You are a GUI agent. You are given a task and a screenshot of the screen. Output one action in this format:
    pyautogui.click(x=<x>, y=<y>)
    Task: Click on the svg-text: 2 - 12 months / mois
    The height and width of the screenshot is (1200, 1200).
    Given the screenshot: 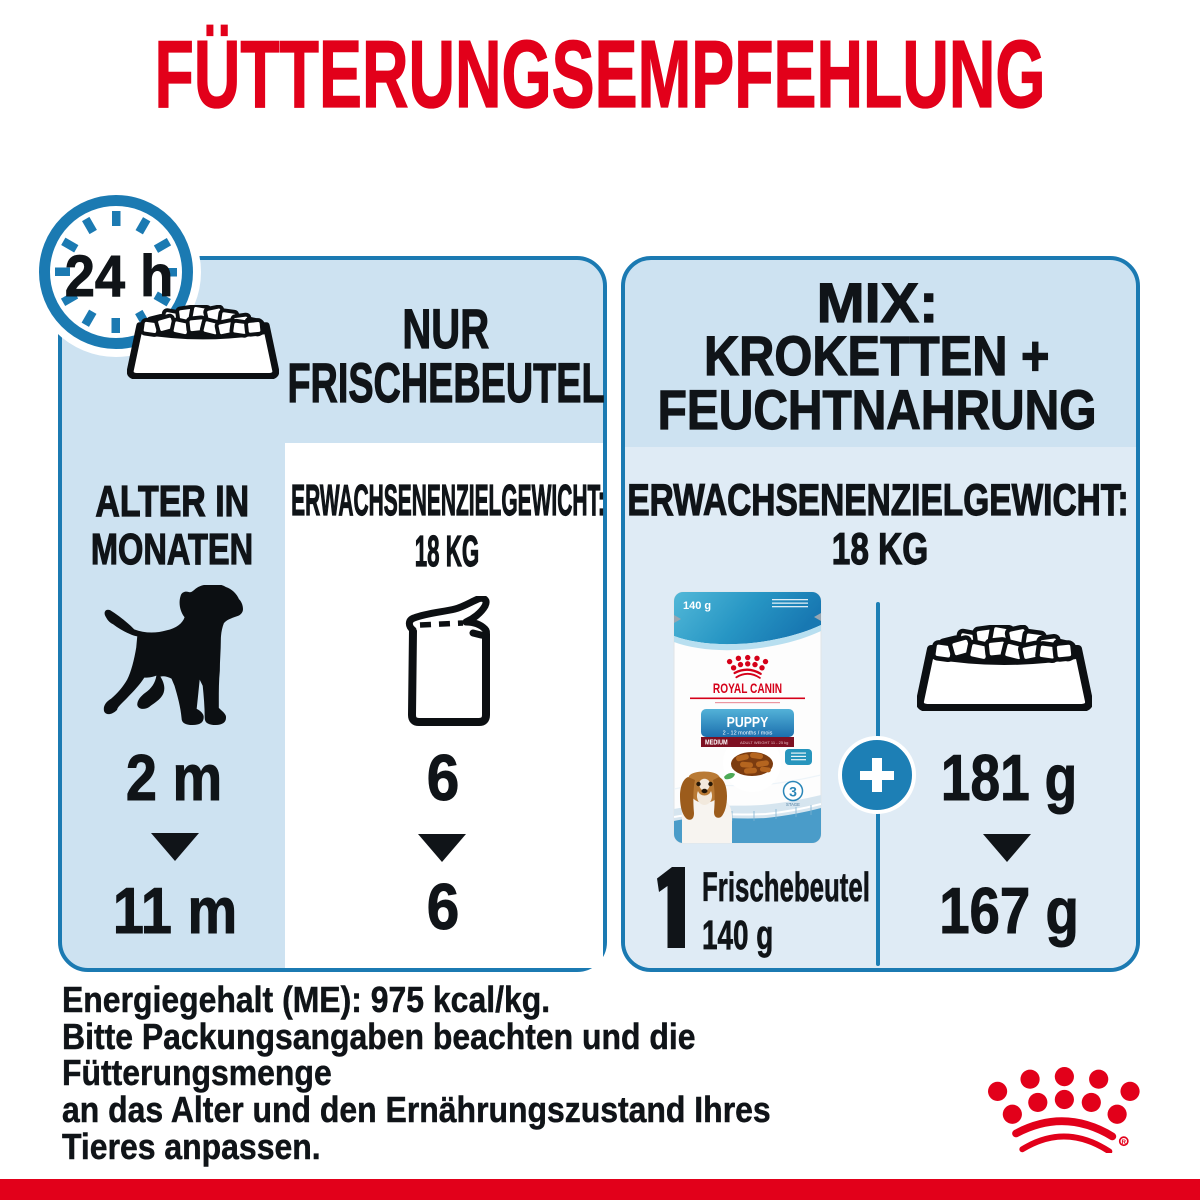 What is the action you would take?
    pyautogui.click(x=748, y=734)
    